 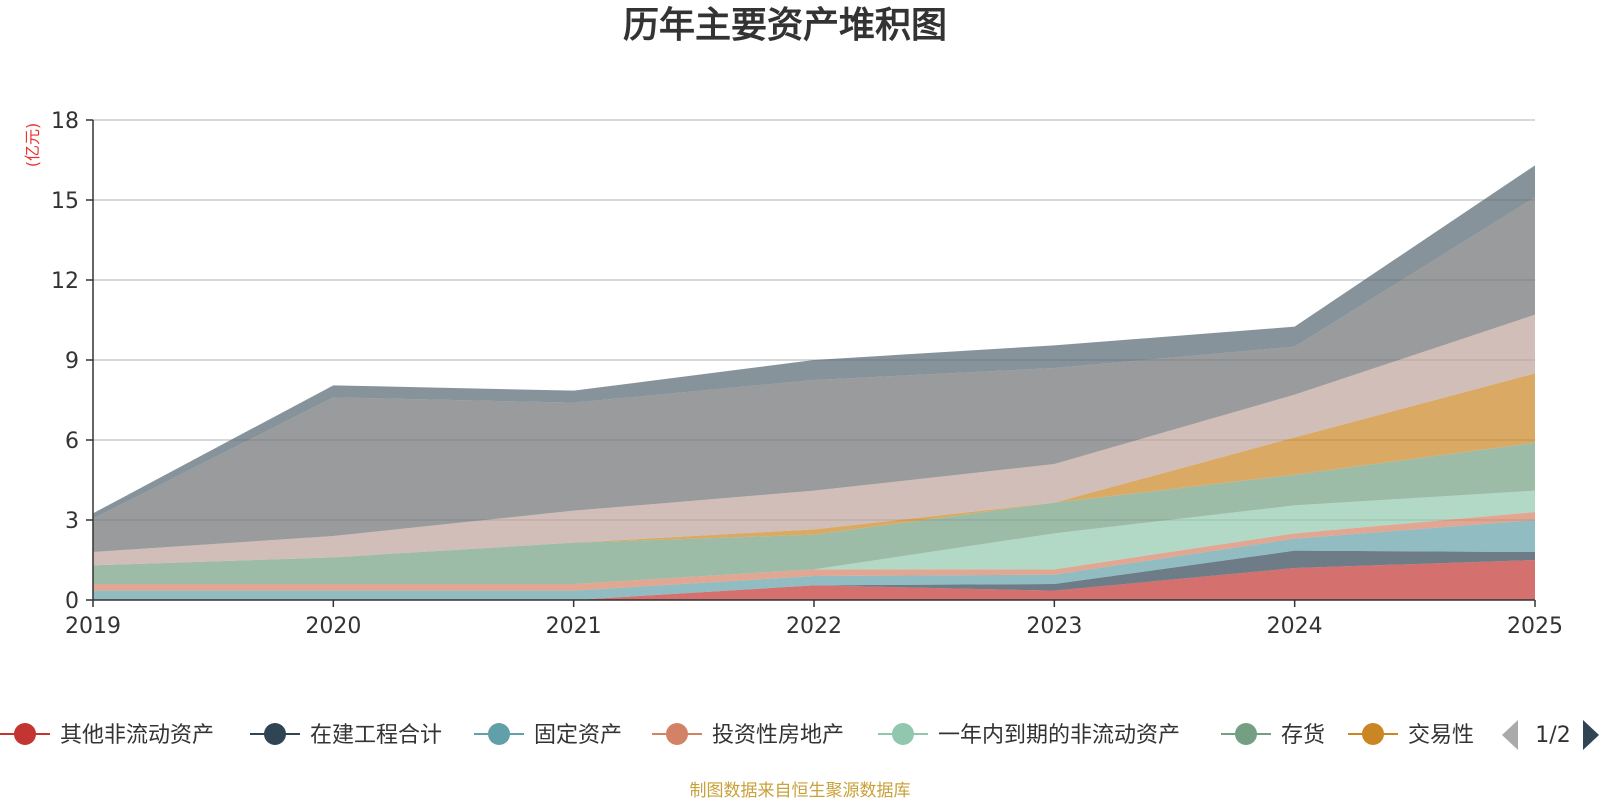 What do you see at coordinates (574, 626) in the screenshot?
I see `x-tick-label: 2021` at bounding box center [574, 626].